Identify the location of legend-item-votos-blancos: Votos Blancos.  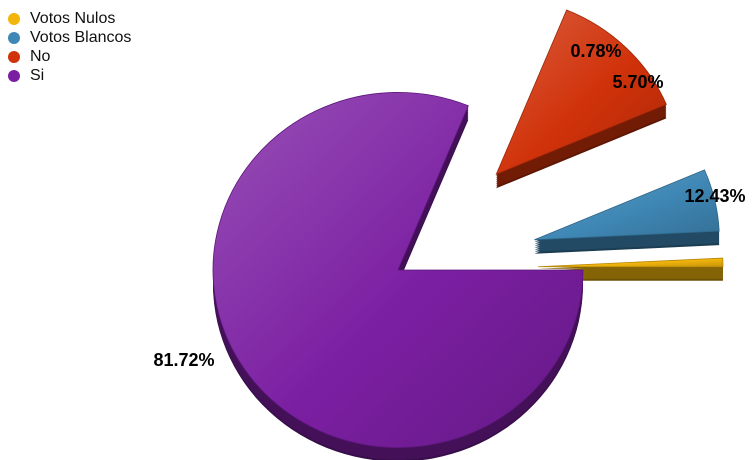
(69, 37).